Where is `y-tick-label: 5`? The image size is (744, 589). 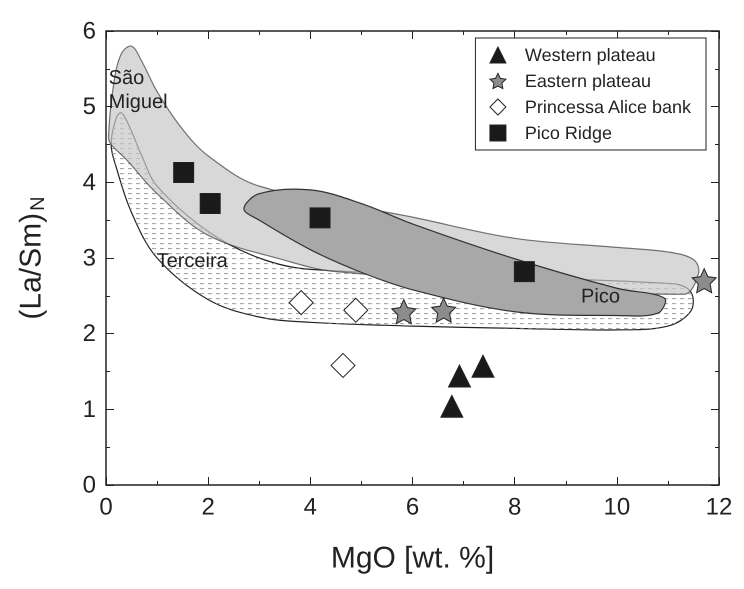 y-tick-label: 5 is located at coordinates (89, 106).